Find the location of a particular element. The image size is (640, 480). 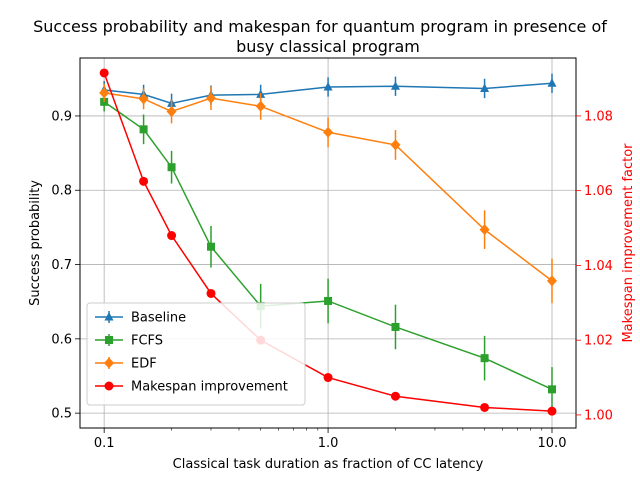

y-right-tick-label: 1.04 is located at coordinates (598, 266).